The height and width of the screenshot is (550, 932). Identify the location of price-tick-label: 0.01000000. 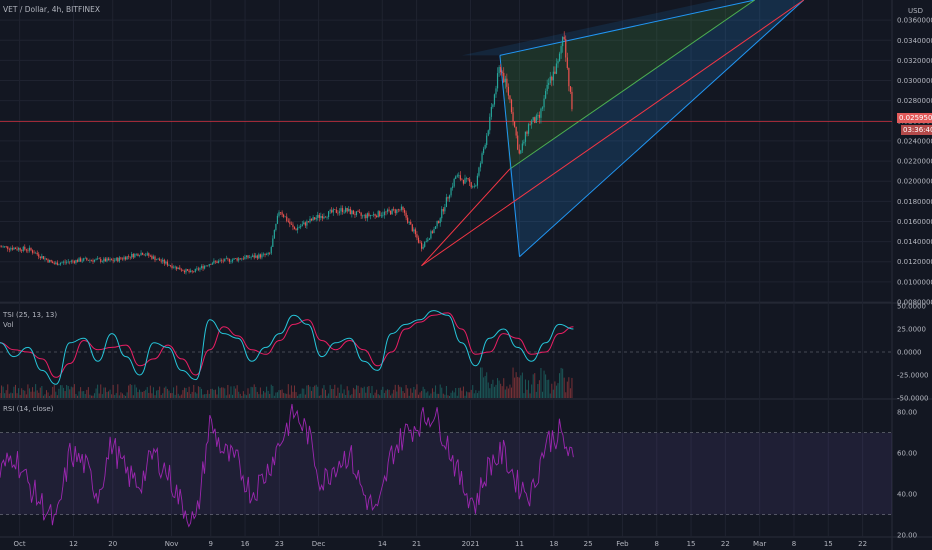
(914, 282).